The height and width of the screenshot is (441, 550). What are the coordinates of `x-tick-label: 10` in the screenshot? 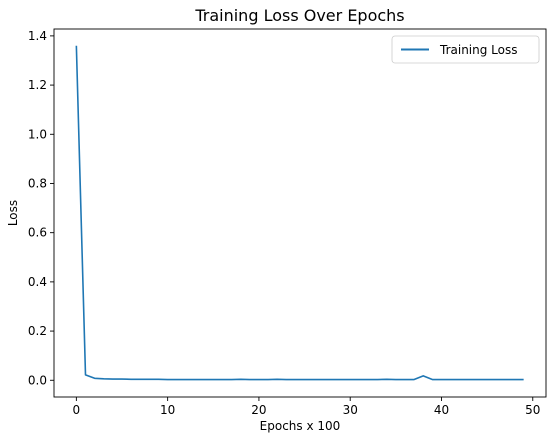 It's located at (167, 410).